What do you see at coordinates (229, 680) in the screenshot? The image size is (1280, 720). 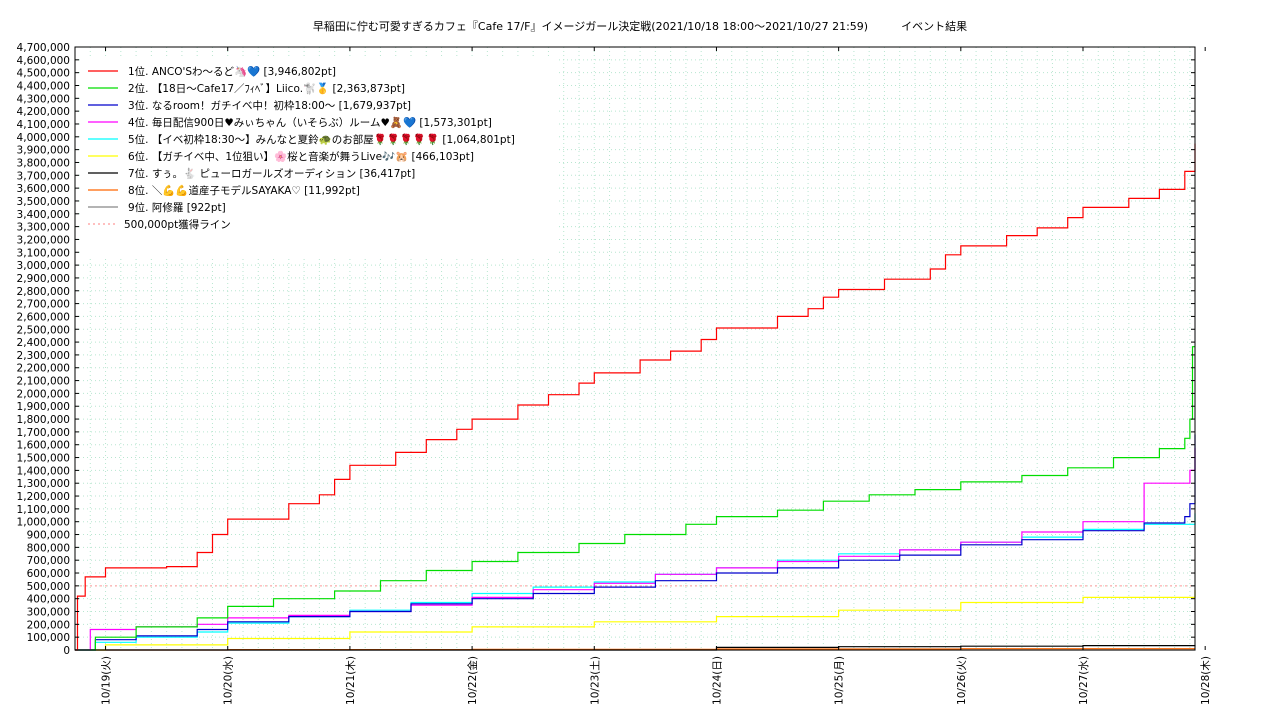 I see `x-tick-label: 10/20(水)` at bounding box center [229, 680].